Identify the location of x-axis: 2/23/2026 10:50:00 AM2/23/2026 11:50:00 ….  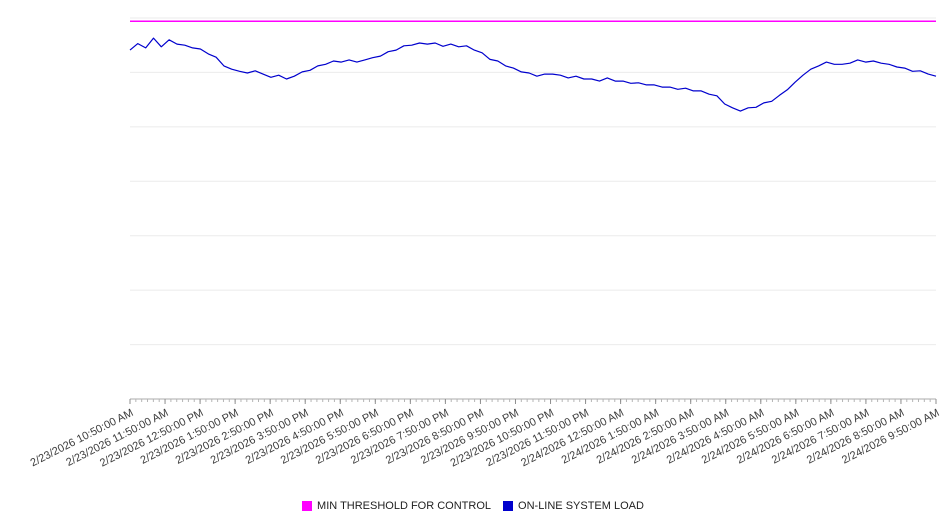
(485, 434).